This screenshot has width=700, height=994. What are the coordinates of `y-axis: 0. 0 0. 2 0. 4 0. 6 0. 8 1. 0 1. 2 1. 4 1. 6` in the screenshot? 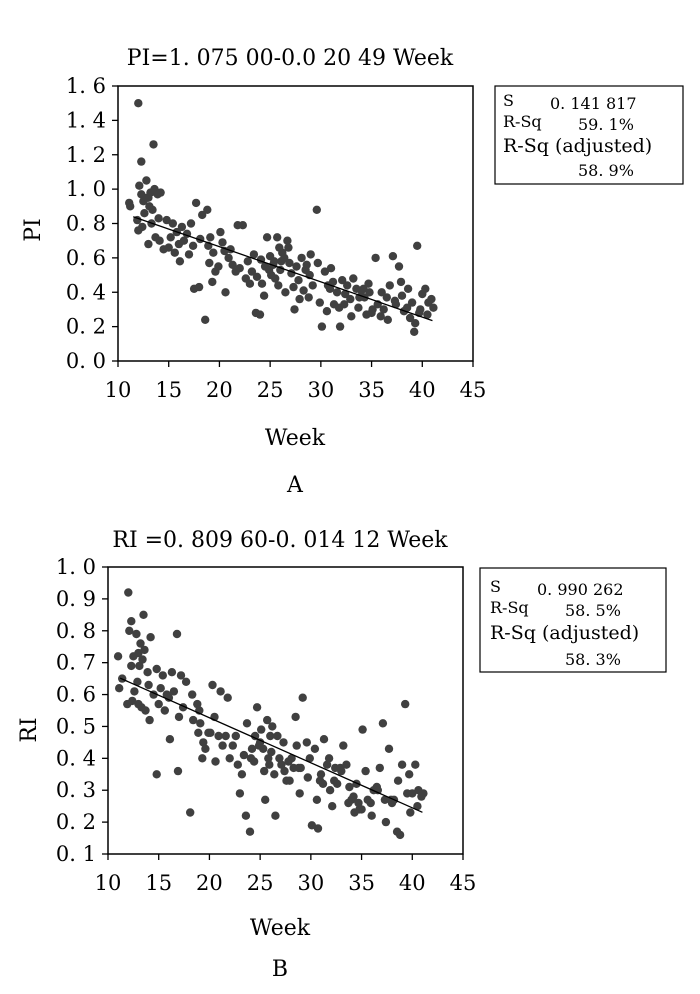 It's located at (92, 223).